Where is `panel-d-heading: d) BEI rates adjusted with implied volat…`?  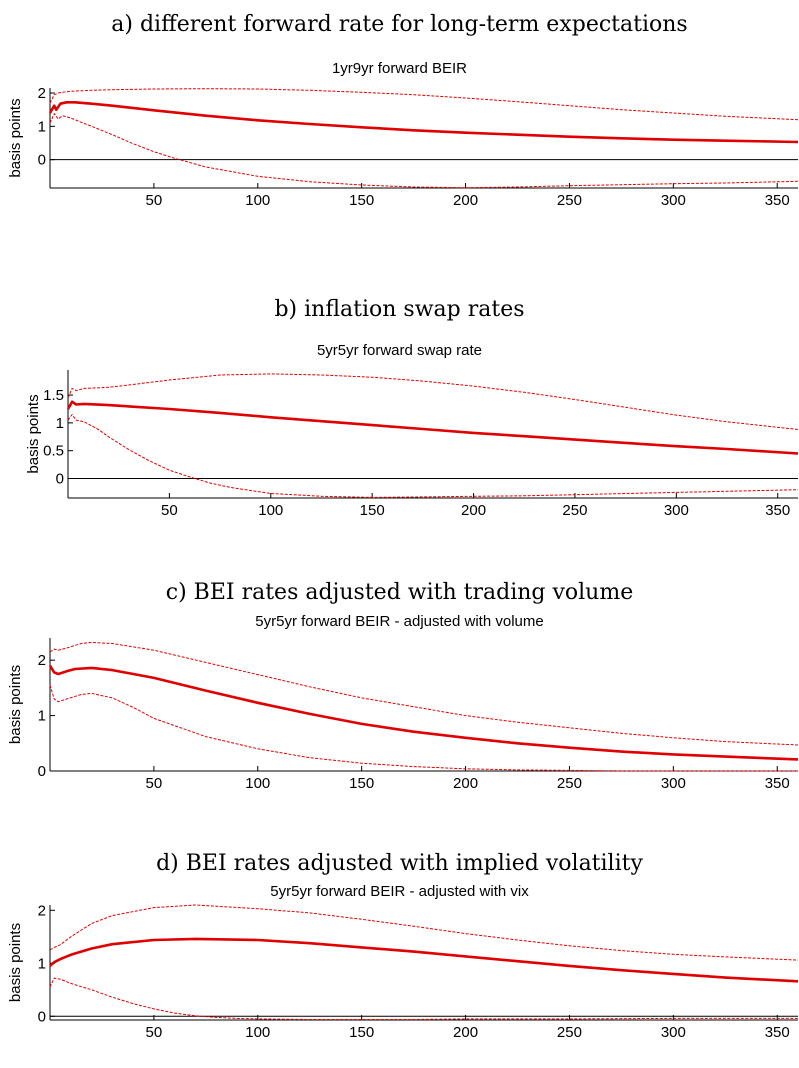 panel-d-heading: d) BEI rates adjusted with implied volat… is located at coordinates (399, 863).